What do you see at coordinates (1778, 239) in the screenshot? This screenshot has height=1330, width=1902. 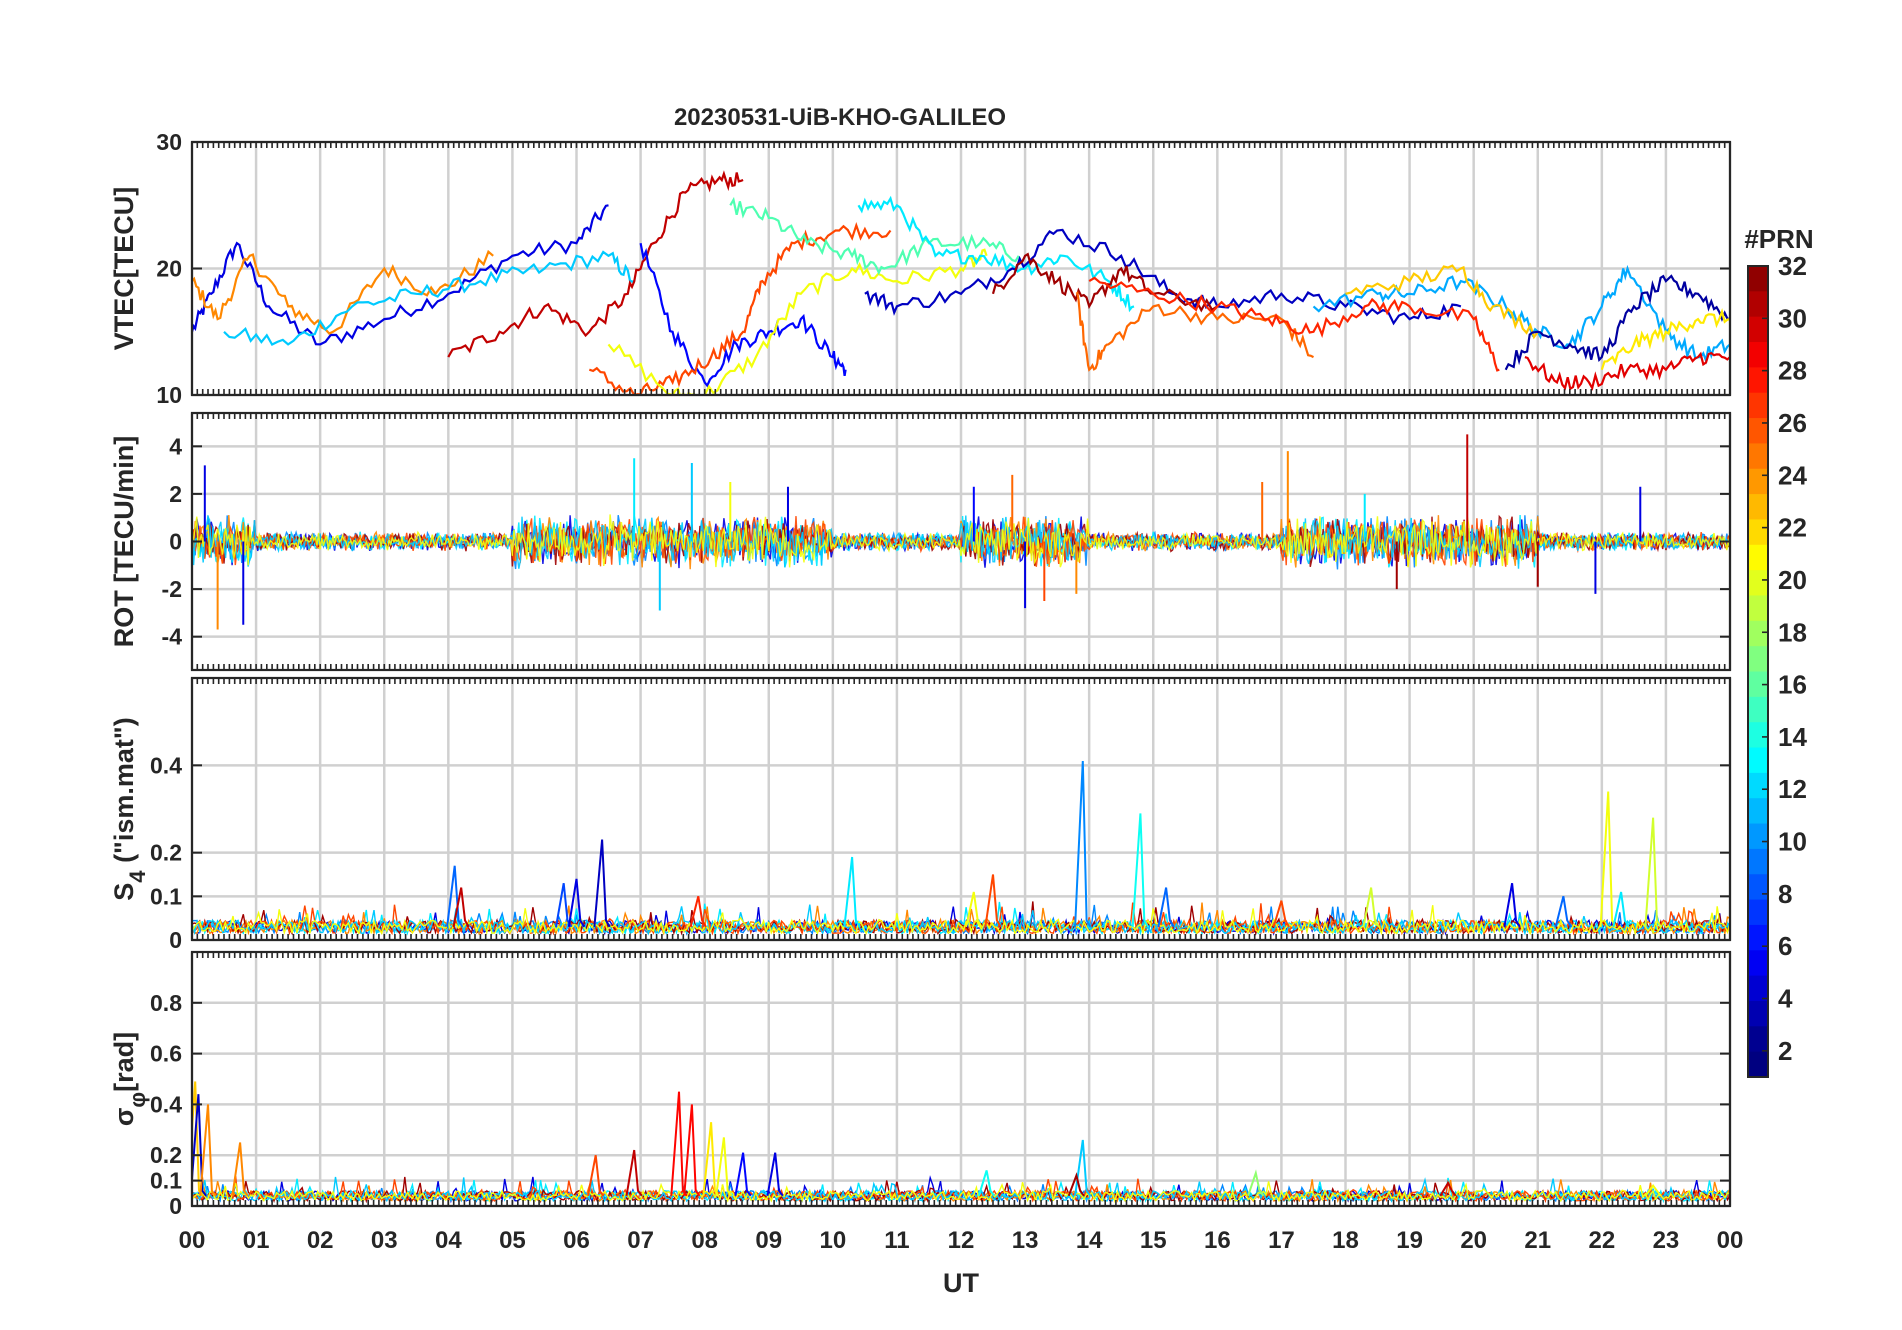 I see `colorbar-label: #PRN` at bounding box center [1778, 239].